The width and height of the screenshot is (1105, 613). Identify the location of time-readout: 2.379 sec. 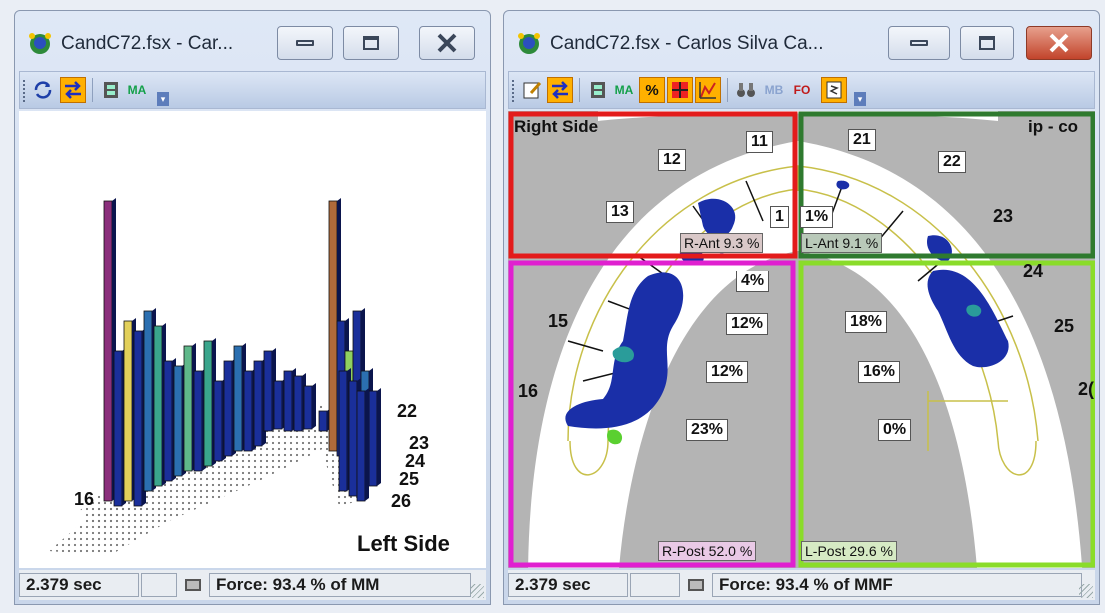
(79, 585).